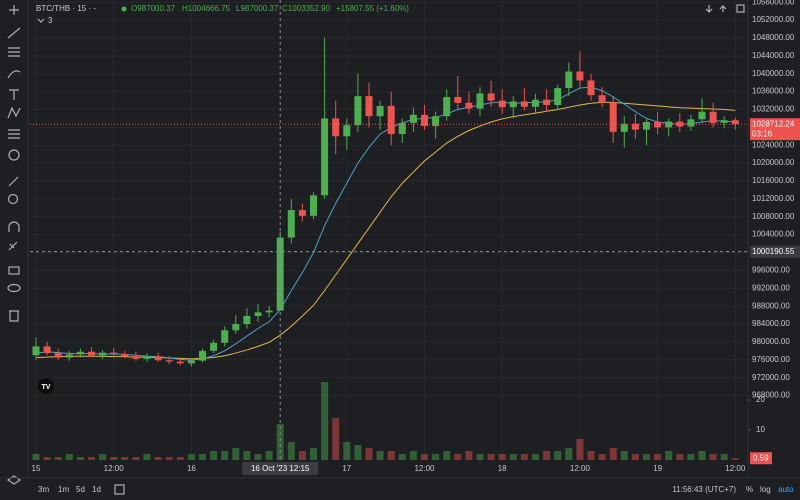  I want to click on last-volume-tag, so click(761, 458).